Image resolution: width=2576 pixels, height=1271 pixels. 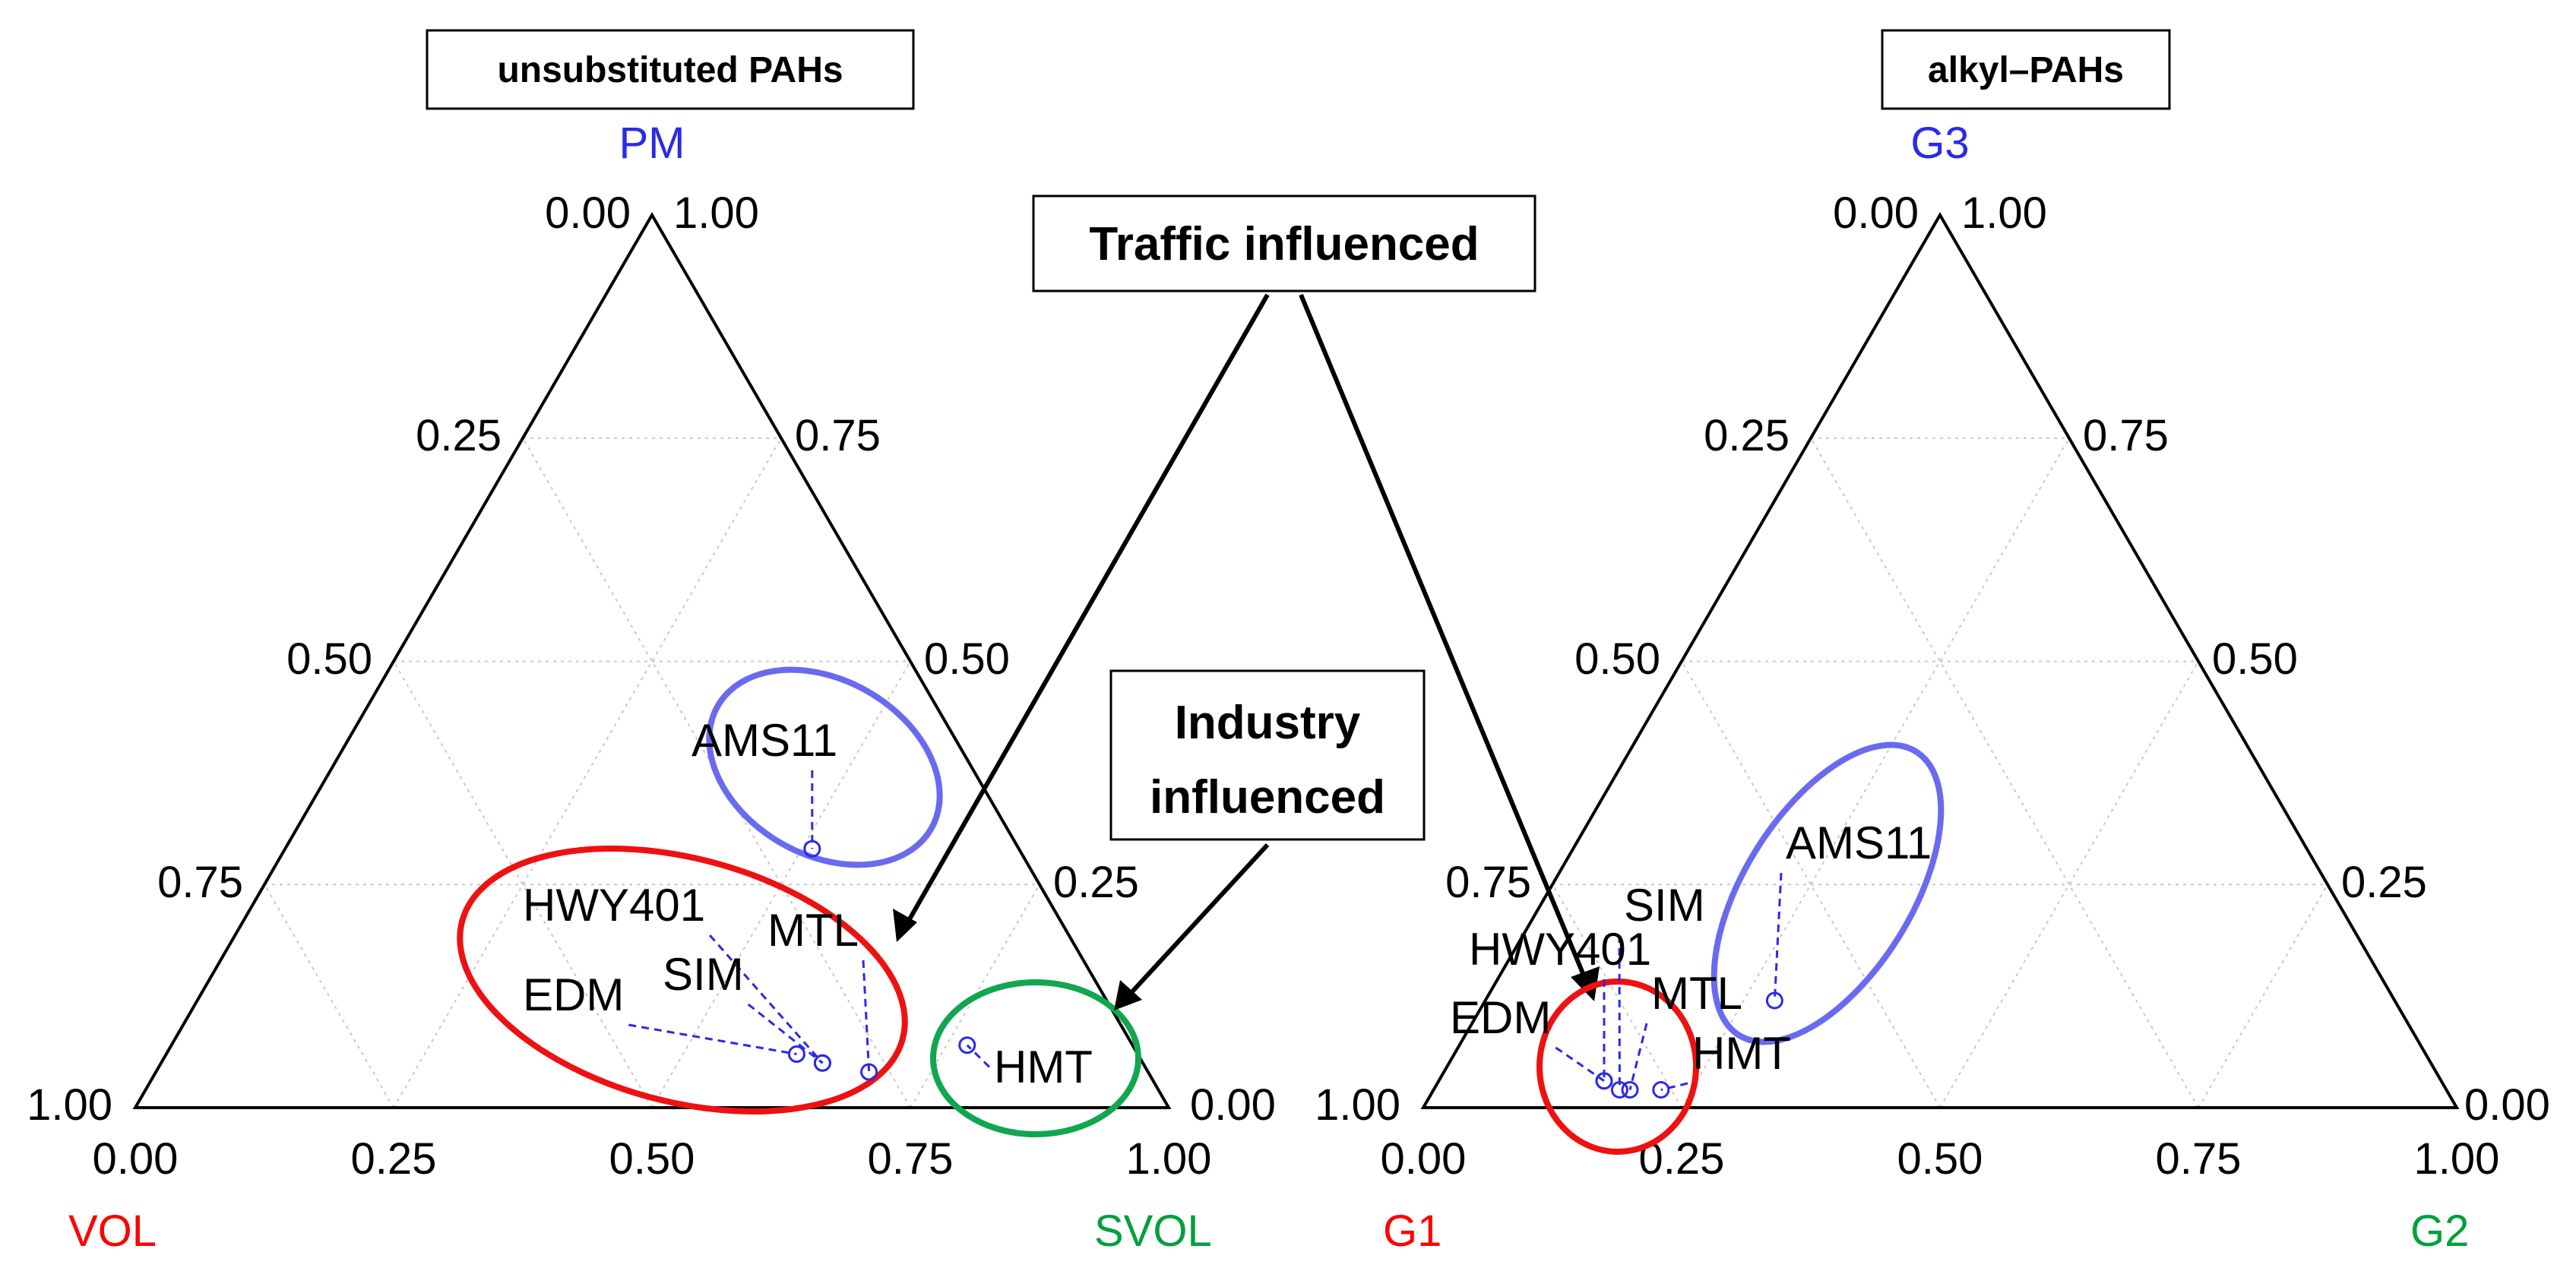 What do you see at coordinates (136, 1159) in the screenshot?
I see `tick-bottom-left-0: 0.00` at bounding box center [136, 1159].